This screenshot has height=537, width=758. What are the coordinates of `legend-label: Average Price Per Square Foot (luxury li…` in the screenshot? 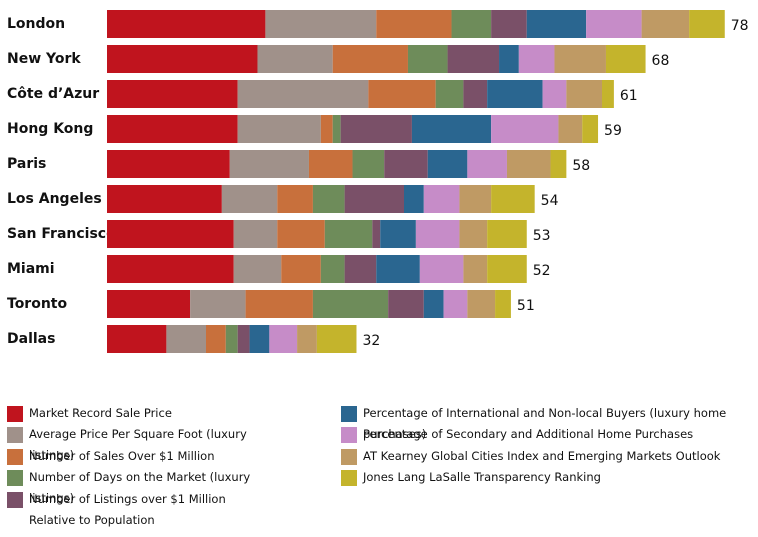 It's located at (138, 444).